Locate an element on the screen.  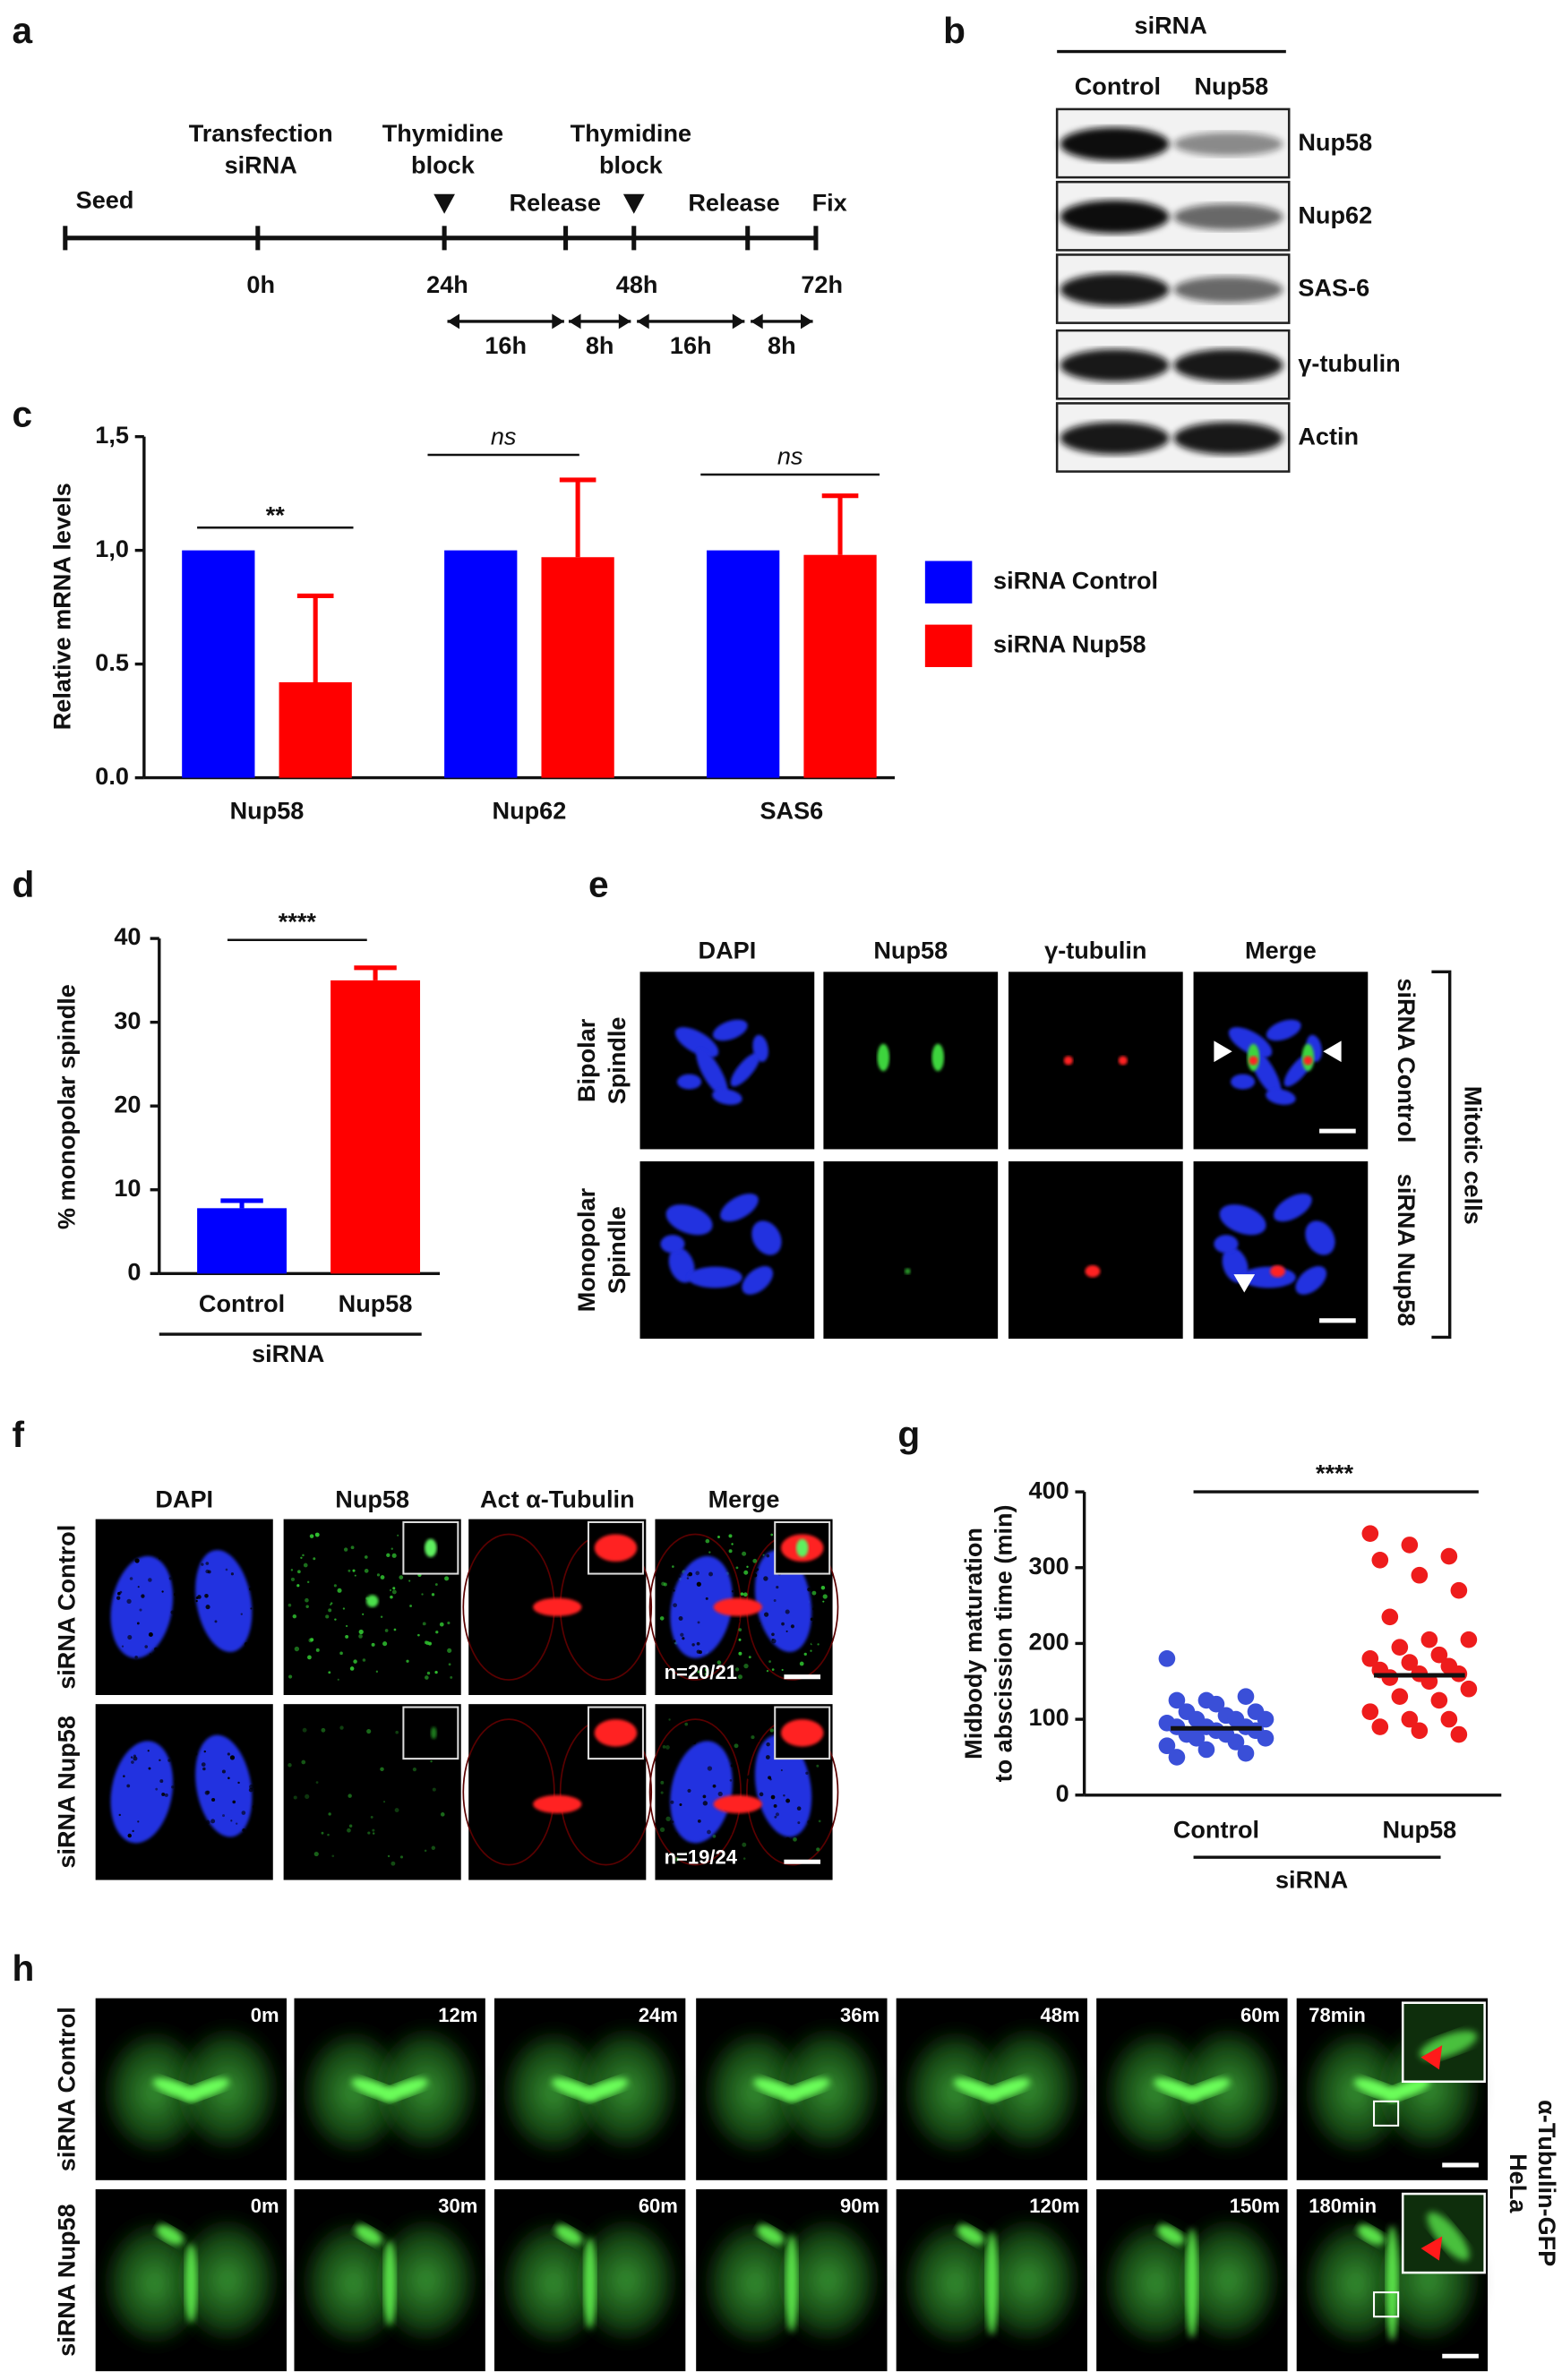
legend-label: siRNA Control is located at coordinates (1075, 580).